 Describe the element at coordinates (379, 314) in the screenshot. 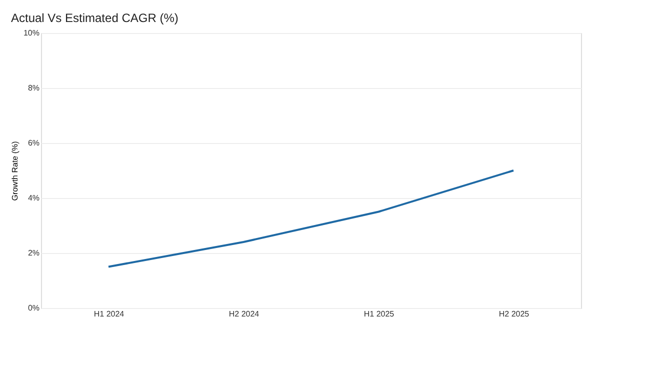

I see `x-tick-label: H1 2025` at that location.